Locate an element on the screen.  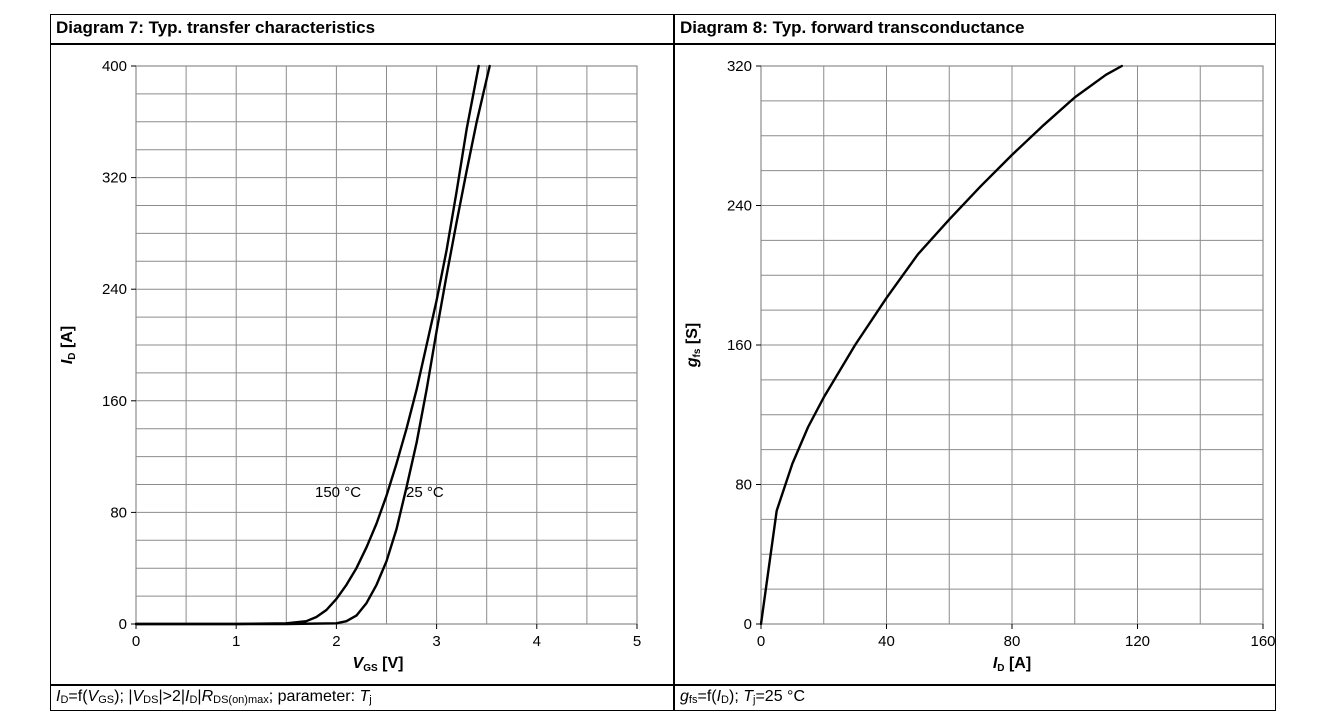
diagram-8-title: Diagram 8: Typ. forward transconductance is located at coordinates (852, 27).